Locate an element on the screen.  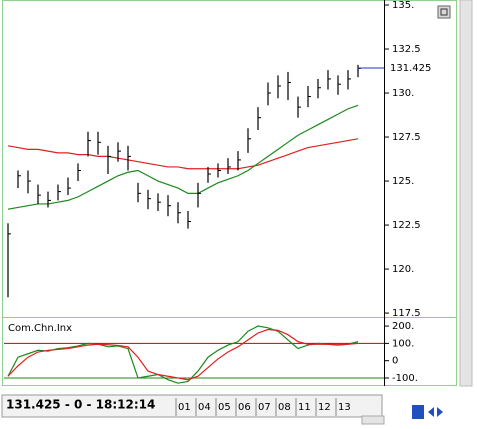
x-tick-label: 08 is located at coordinates (284, 407).